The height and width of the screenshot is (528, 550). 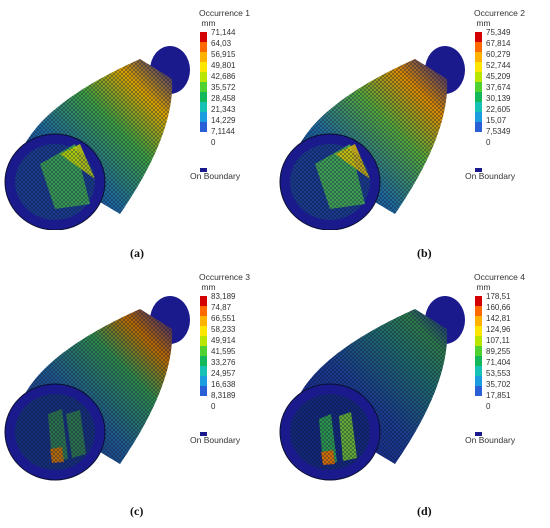 I want to click on legend-tick-label: 17,851, so click(x=498, y=395).